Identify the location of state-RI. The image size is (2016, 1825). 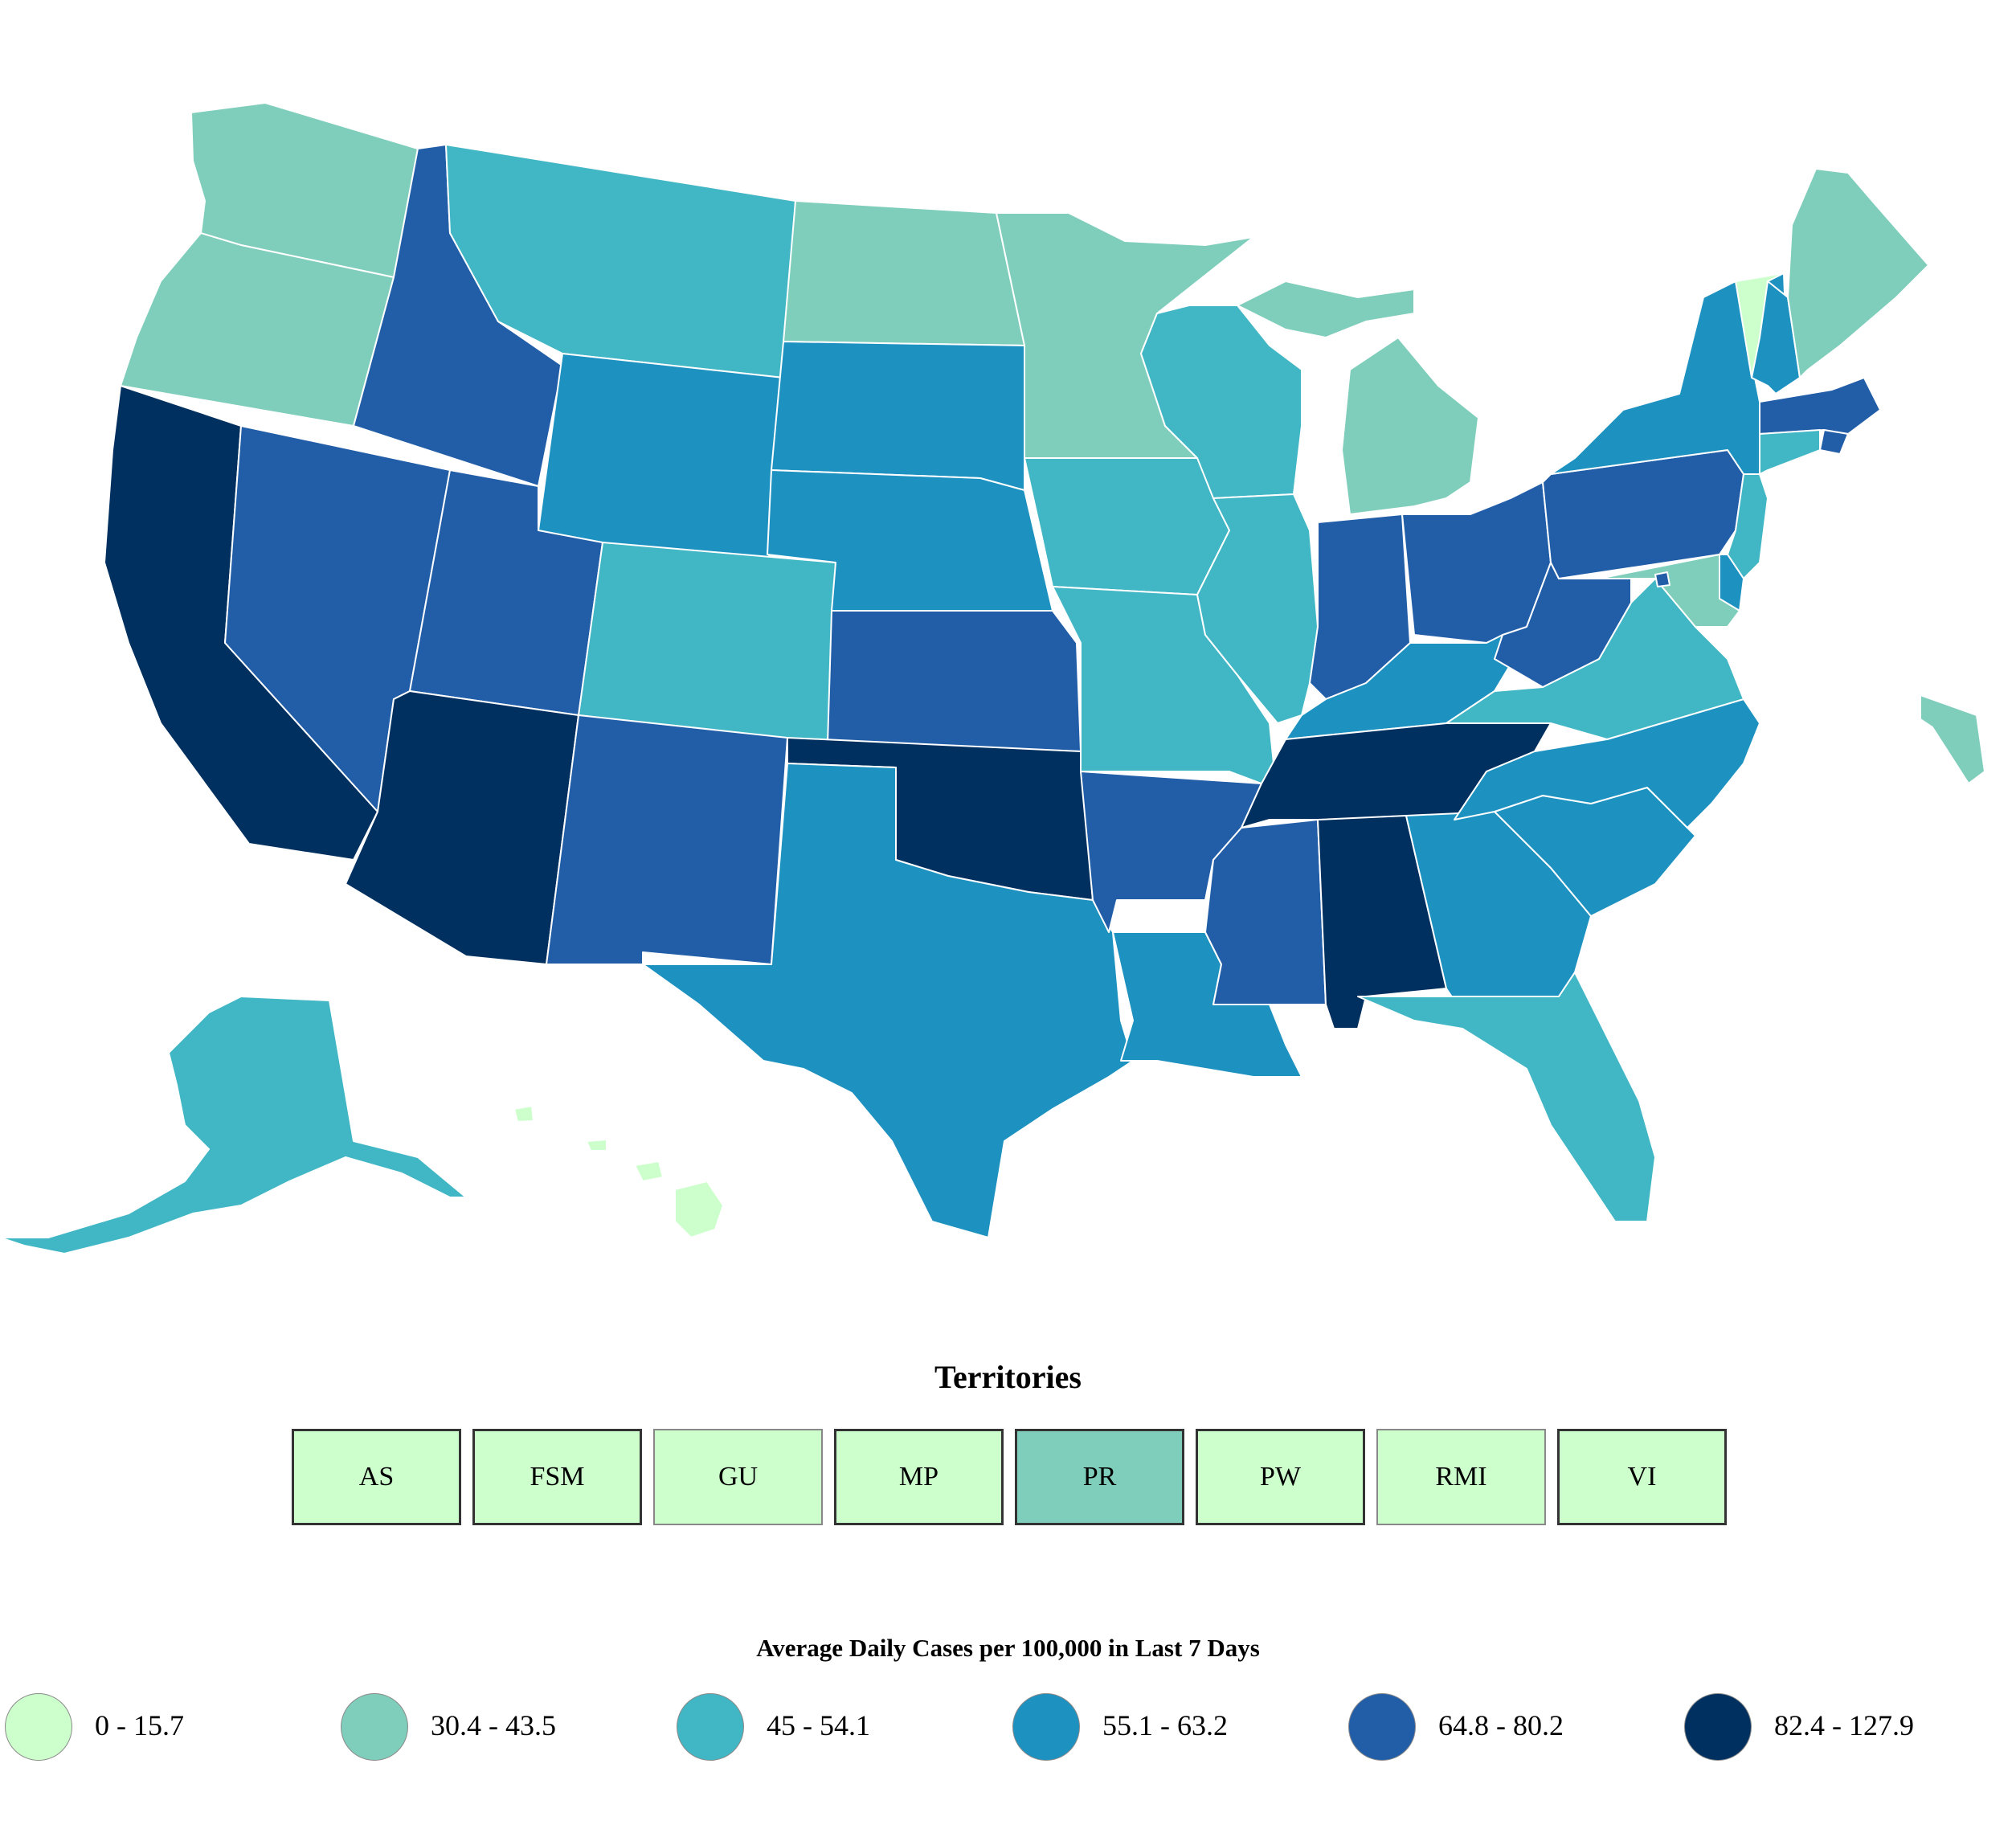
(1834, 442).